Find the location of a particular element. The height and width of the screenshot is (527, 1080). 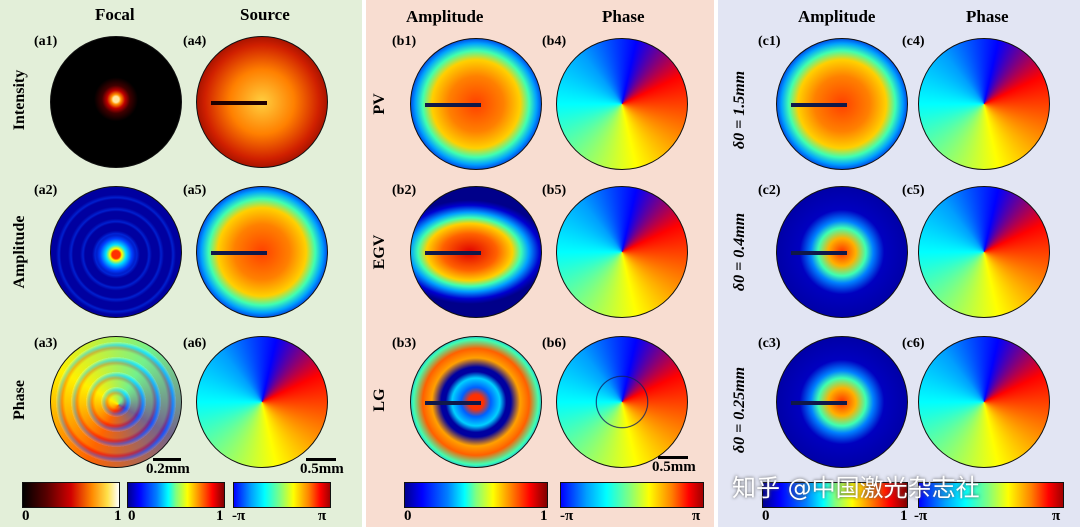

colorbar-hot-min: 0 is located at coordinates (26, 516).